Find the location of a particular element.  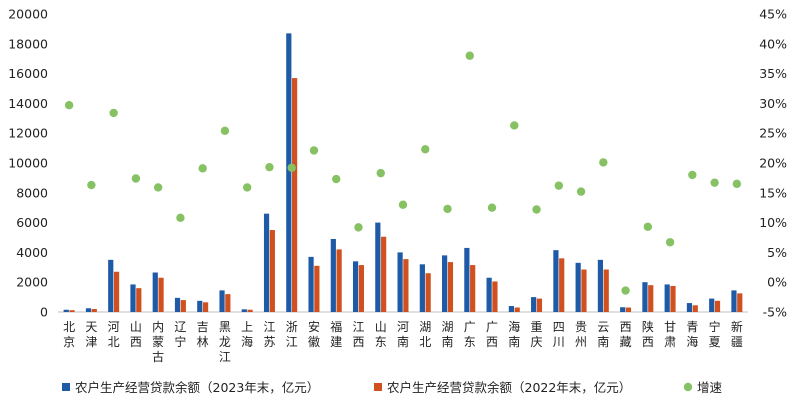

right-axis-tick-label: 30% is located at coordinates (773, 103).